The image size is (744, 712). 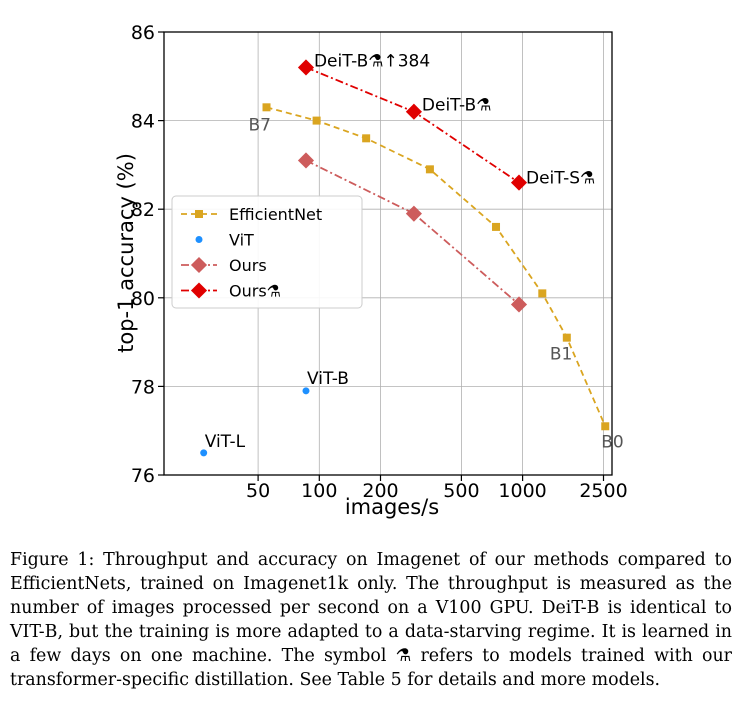 What do you see at coordinates (126, 253) in the screenshot?
I see `y-axis-label: top-1 accuracy (%)` at bounding box center [126, 253].